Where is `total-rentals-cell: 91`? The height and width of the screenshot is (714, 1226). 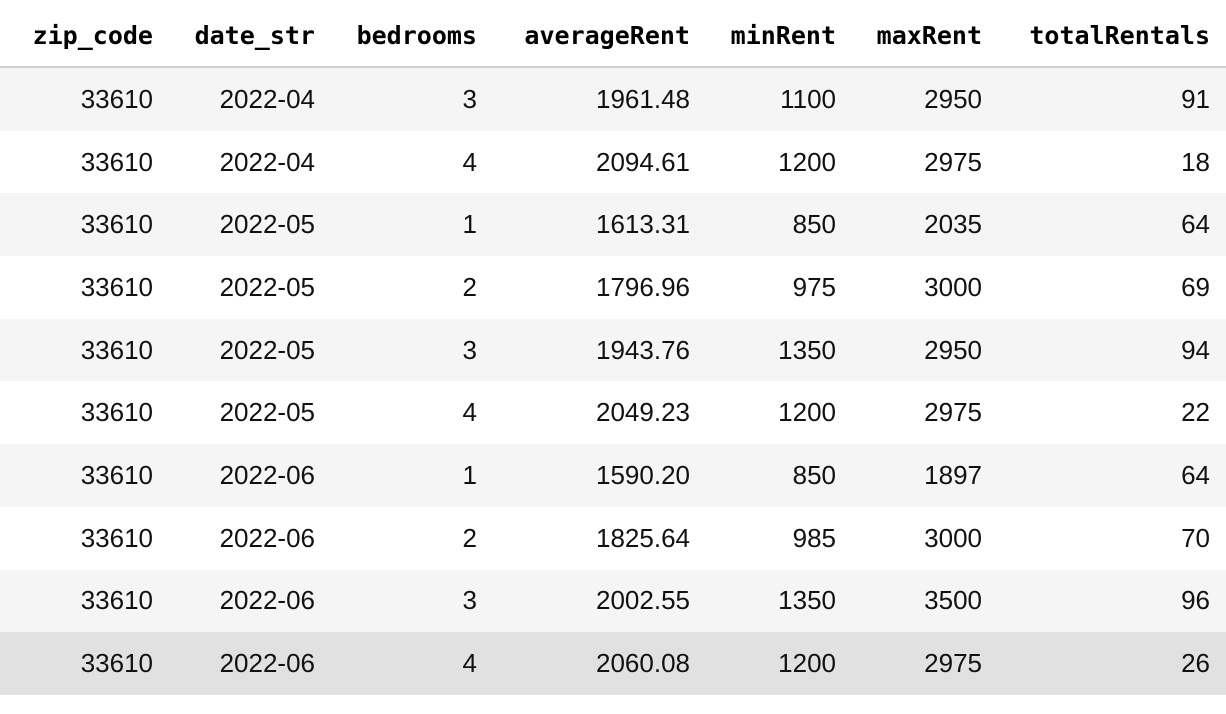
total-rentals-cell: 91 is located at coordinates (1112, 99).